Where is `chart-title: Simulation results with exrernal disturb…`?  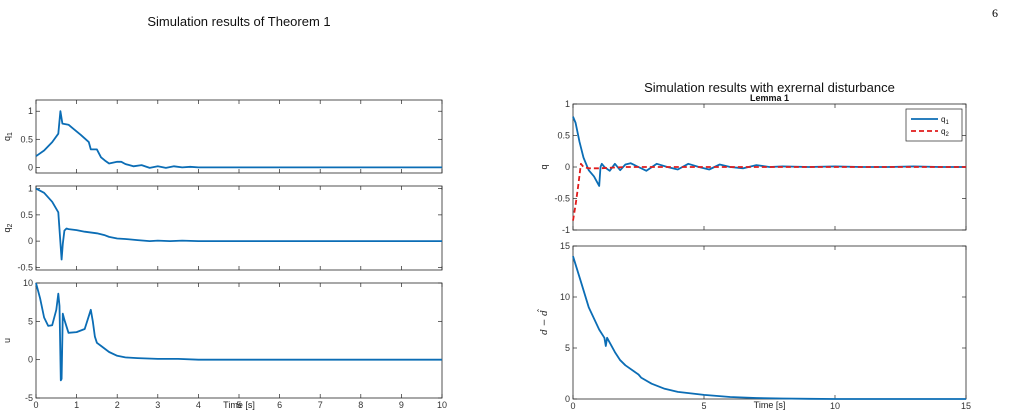
chart-title: Simulation results with exrernal disturb… is located at coordinates (769, 87).